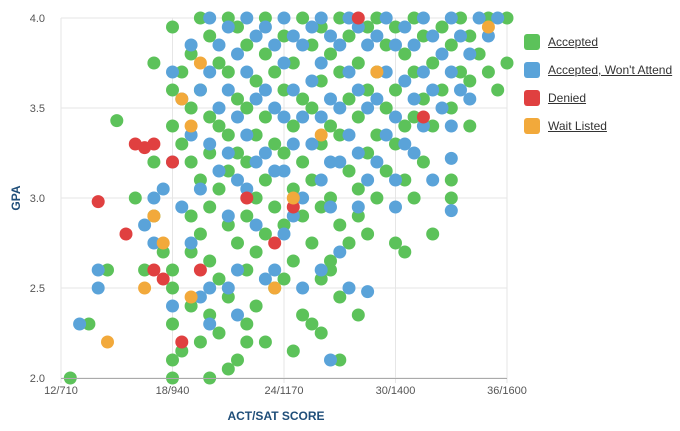  What do you see at coordinates (598, 42) in the screenshot?
I see `legend-item-accepted: Accepted` at bounding box center [598, 42].